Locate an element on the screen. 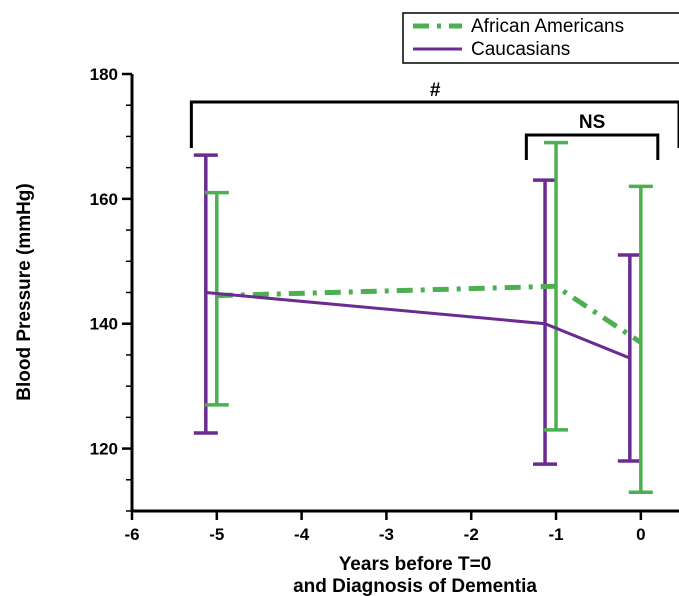 This screenshot has width=679, height=596. x-axis-title-line1: Years before T=0 is located at coordinates (415, 564).